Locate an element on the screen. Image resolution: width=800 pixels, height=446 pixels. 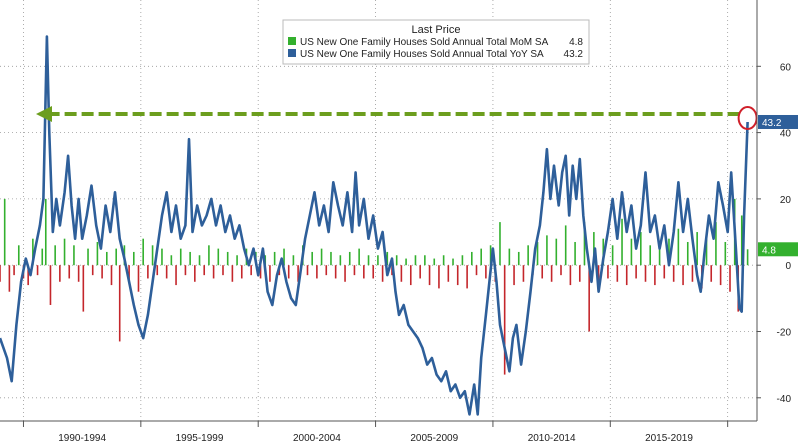
x-tick-label: 2015-2019 is located at coordinates (669, 438).